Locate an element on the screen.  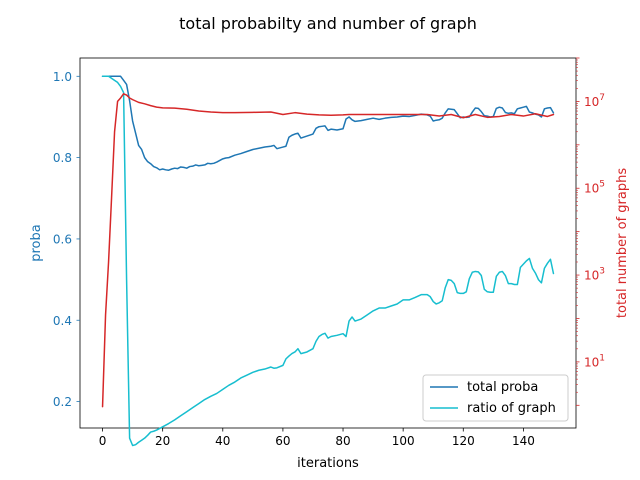
legend: total proba ratio of graph is located at coordinates (495, 398).